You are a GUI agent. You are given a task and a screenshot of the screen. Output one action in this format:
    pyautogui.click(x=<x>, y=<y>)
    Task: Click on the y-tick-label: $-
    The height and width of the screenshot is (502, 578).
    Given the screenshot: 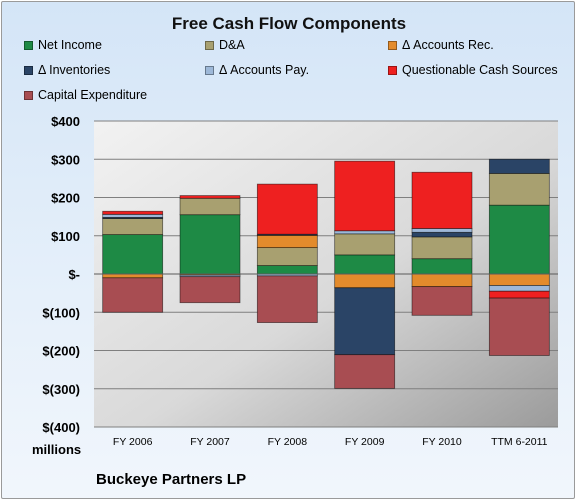 What is the action you would take?
    pyautogui.click(x=74, y=274)
    